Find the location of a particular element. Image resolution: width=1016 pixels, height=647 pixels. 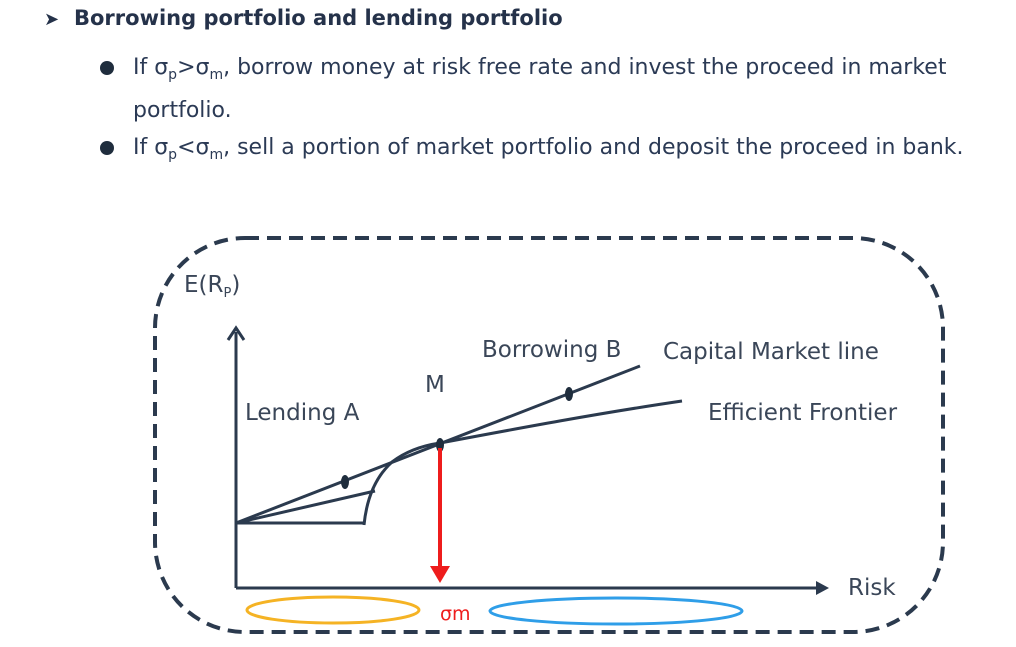

cml-label: Capital Market line is located at coordinates (771, 352).